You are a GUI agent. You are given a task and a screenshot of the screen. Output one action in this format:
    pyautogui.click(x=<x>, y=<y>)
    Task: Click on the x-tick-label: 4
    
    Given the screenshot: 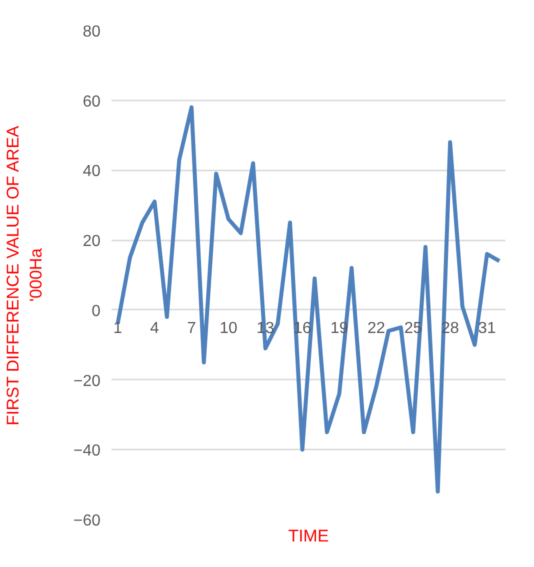 What is the action you would take?
    pyautogui.click(x=155, y=328)
    